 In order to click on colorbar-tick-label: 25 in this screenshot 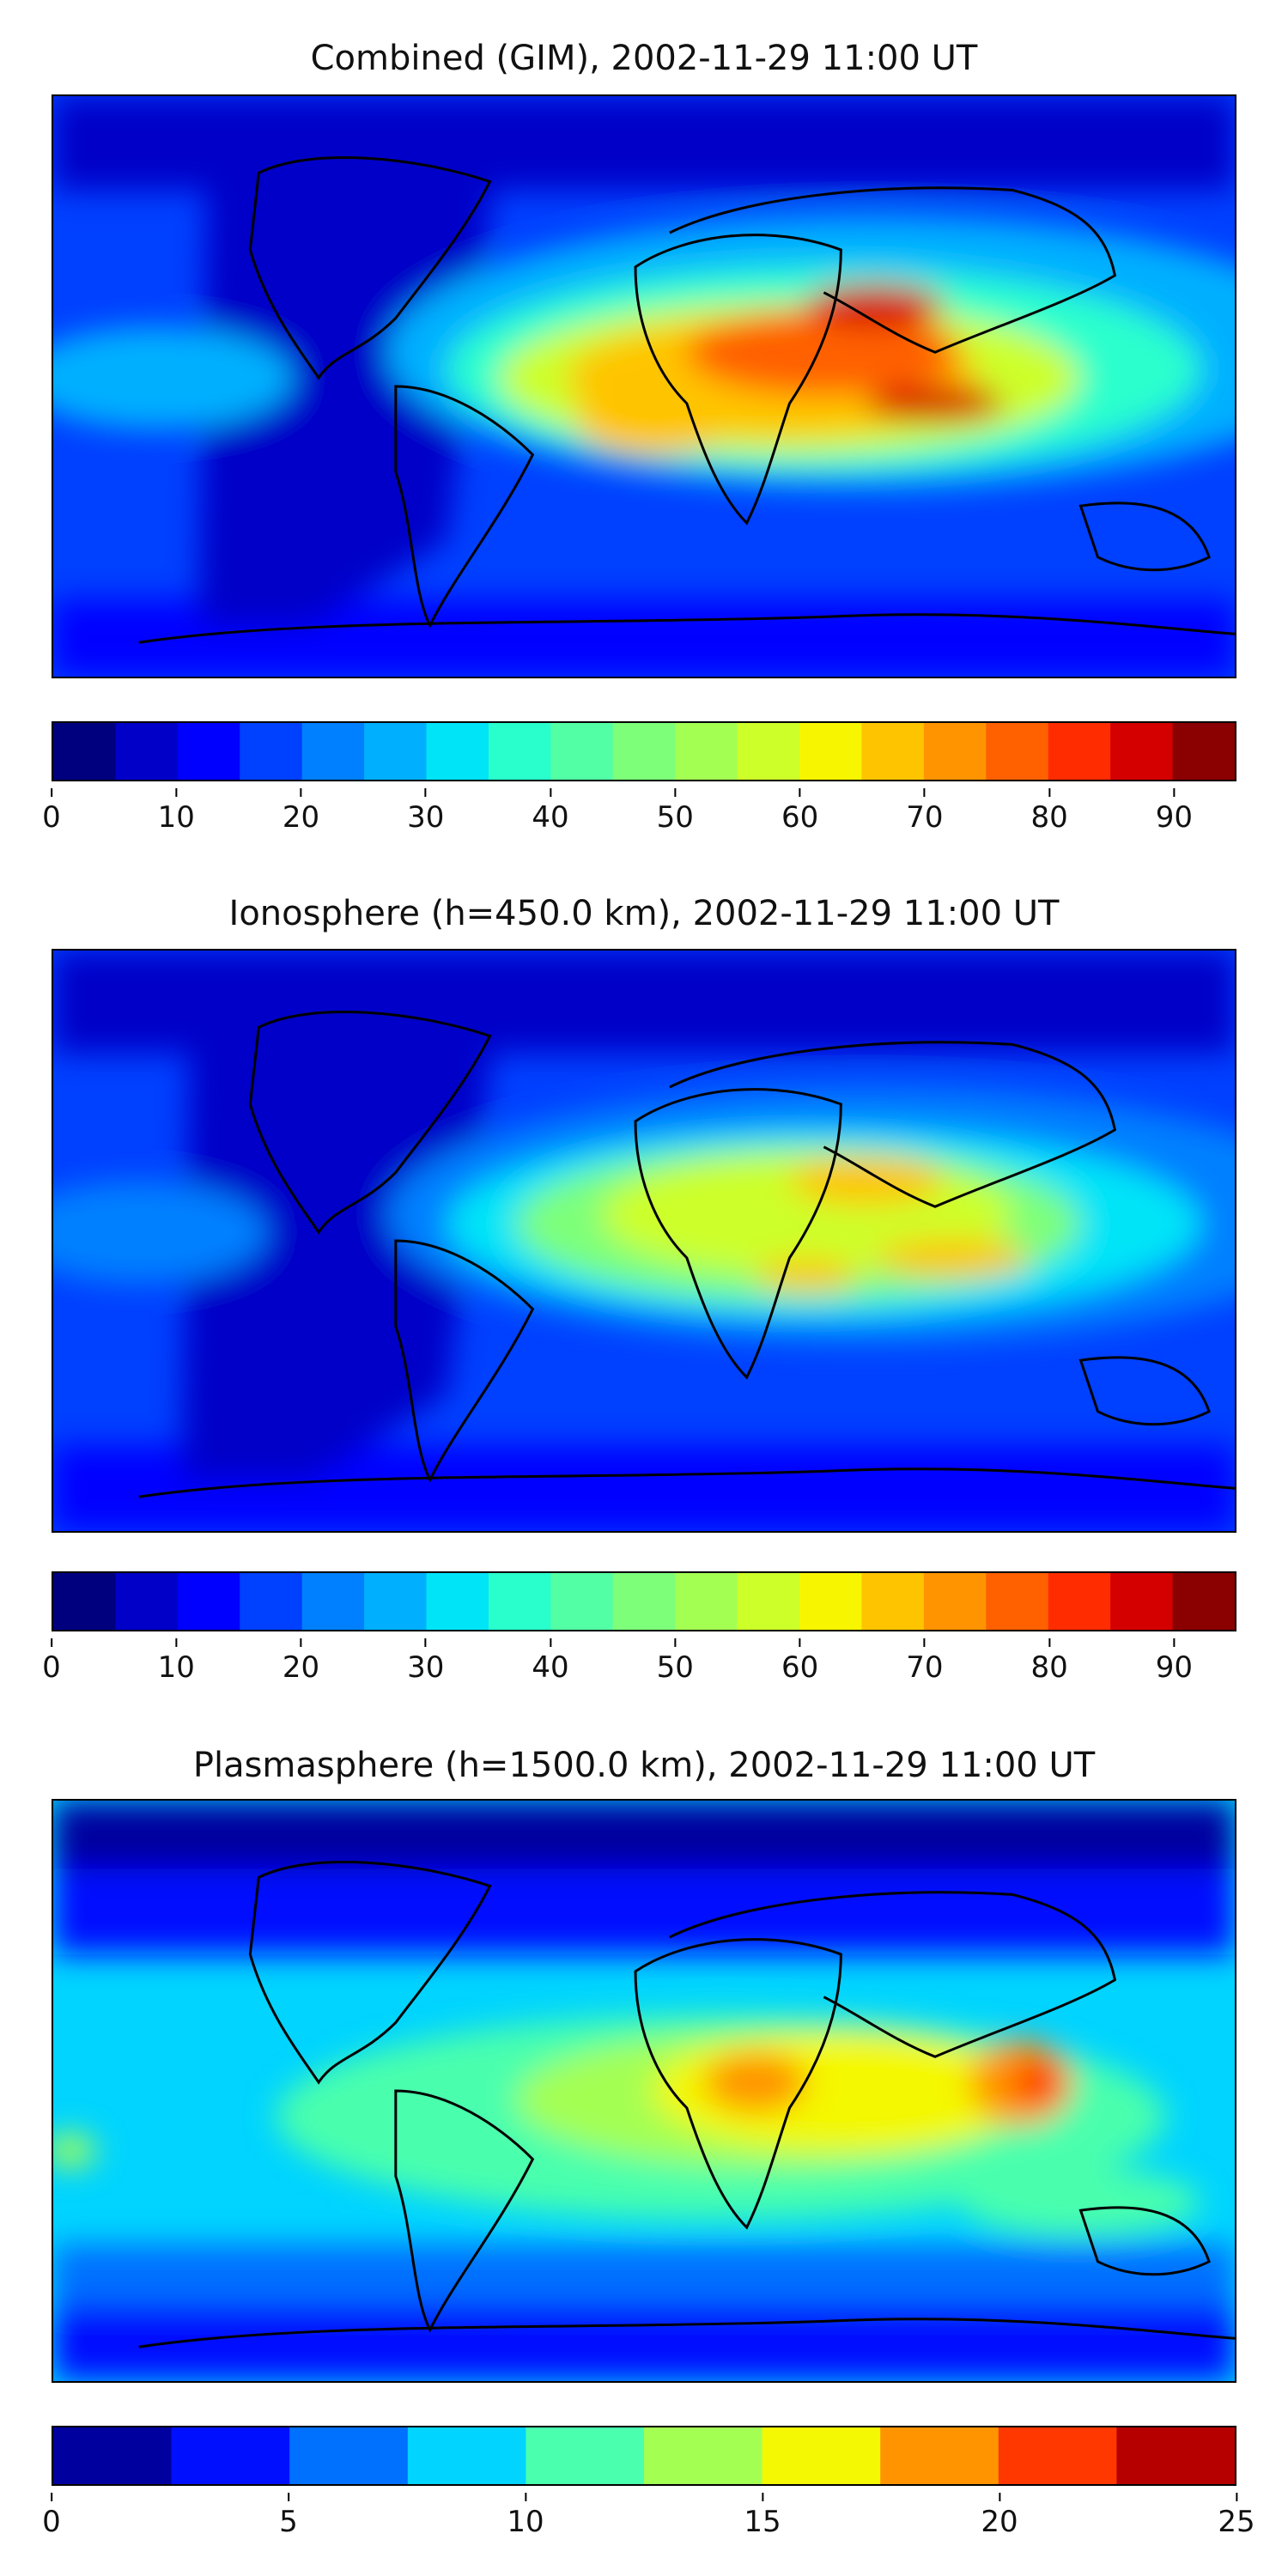, I will do `click(1236, 2522)`.